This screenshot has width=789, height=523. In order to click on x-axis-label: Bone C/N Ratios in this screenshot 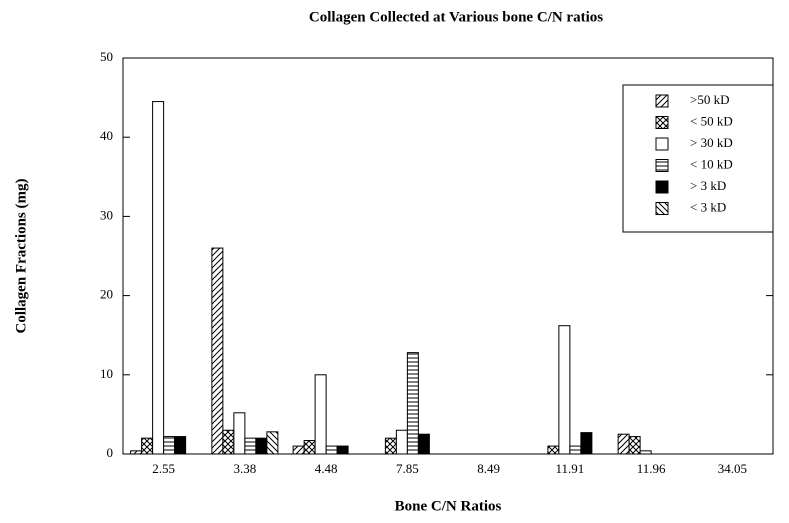, I will do `click(448, 506)`.